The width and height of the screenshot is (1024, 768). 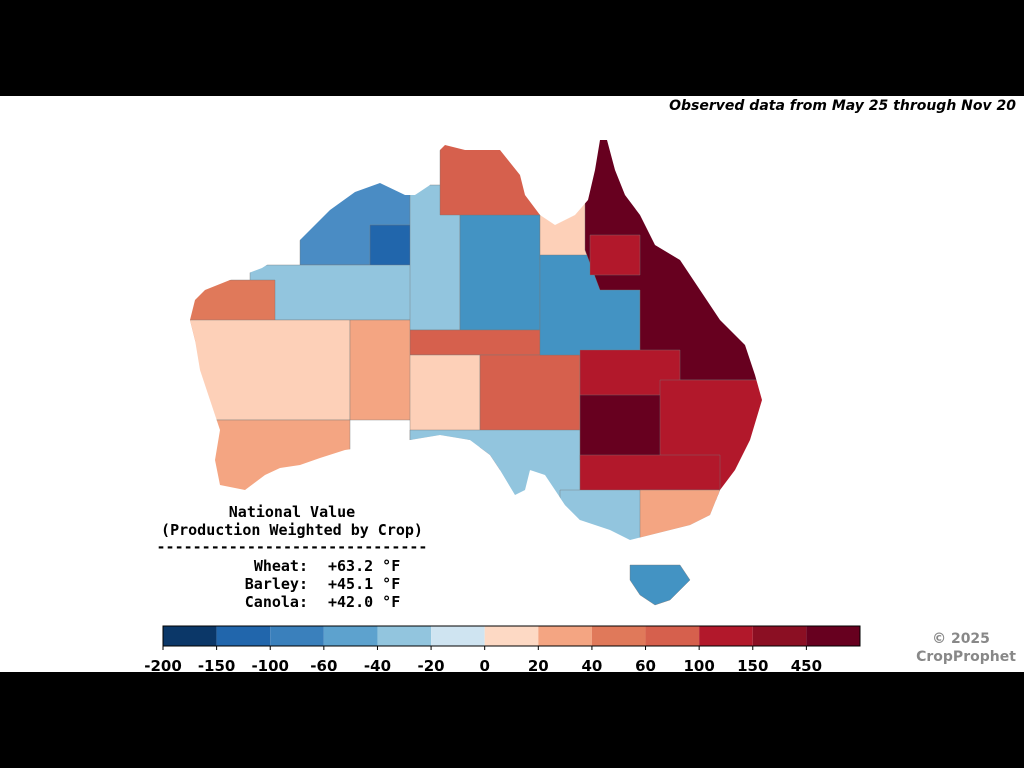 I want to click on colorbar-tick-label: -60, so click(x=323, y=666).